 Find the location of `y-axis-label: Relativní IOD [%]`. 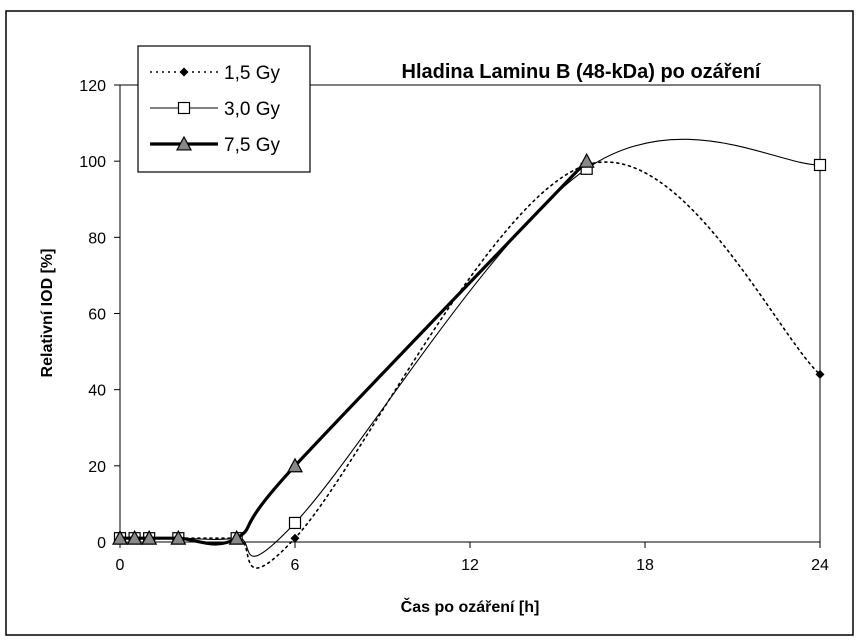

y-axis-label: Relativní IOD [%] is located at coordinates (47, 313).